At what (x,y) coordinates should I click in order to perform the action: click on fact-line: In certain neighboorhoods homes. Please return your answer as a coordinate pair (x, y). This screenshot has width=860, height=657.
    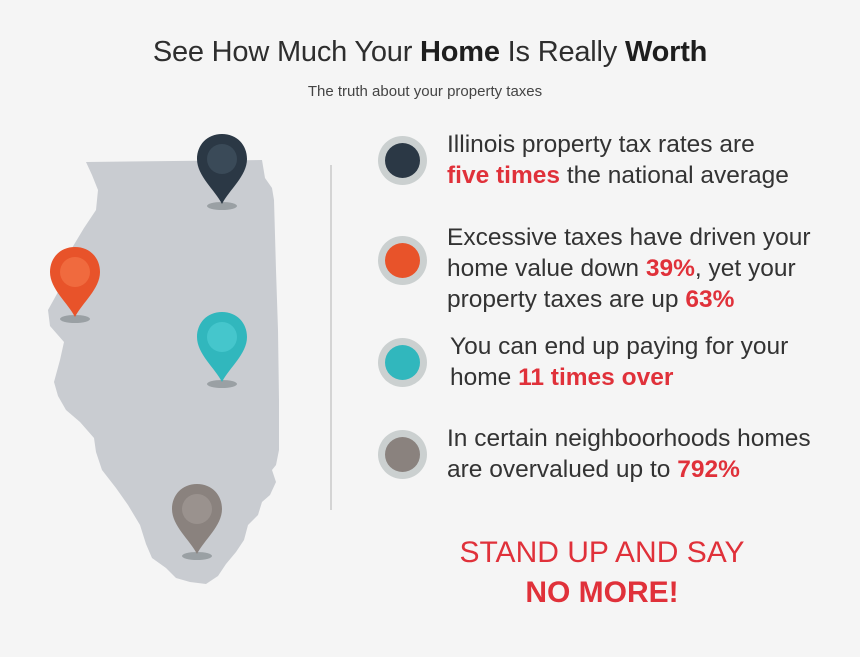
    Looking at the image, I should click on (629, 438).